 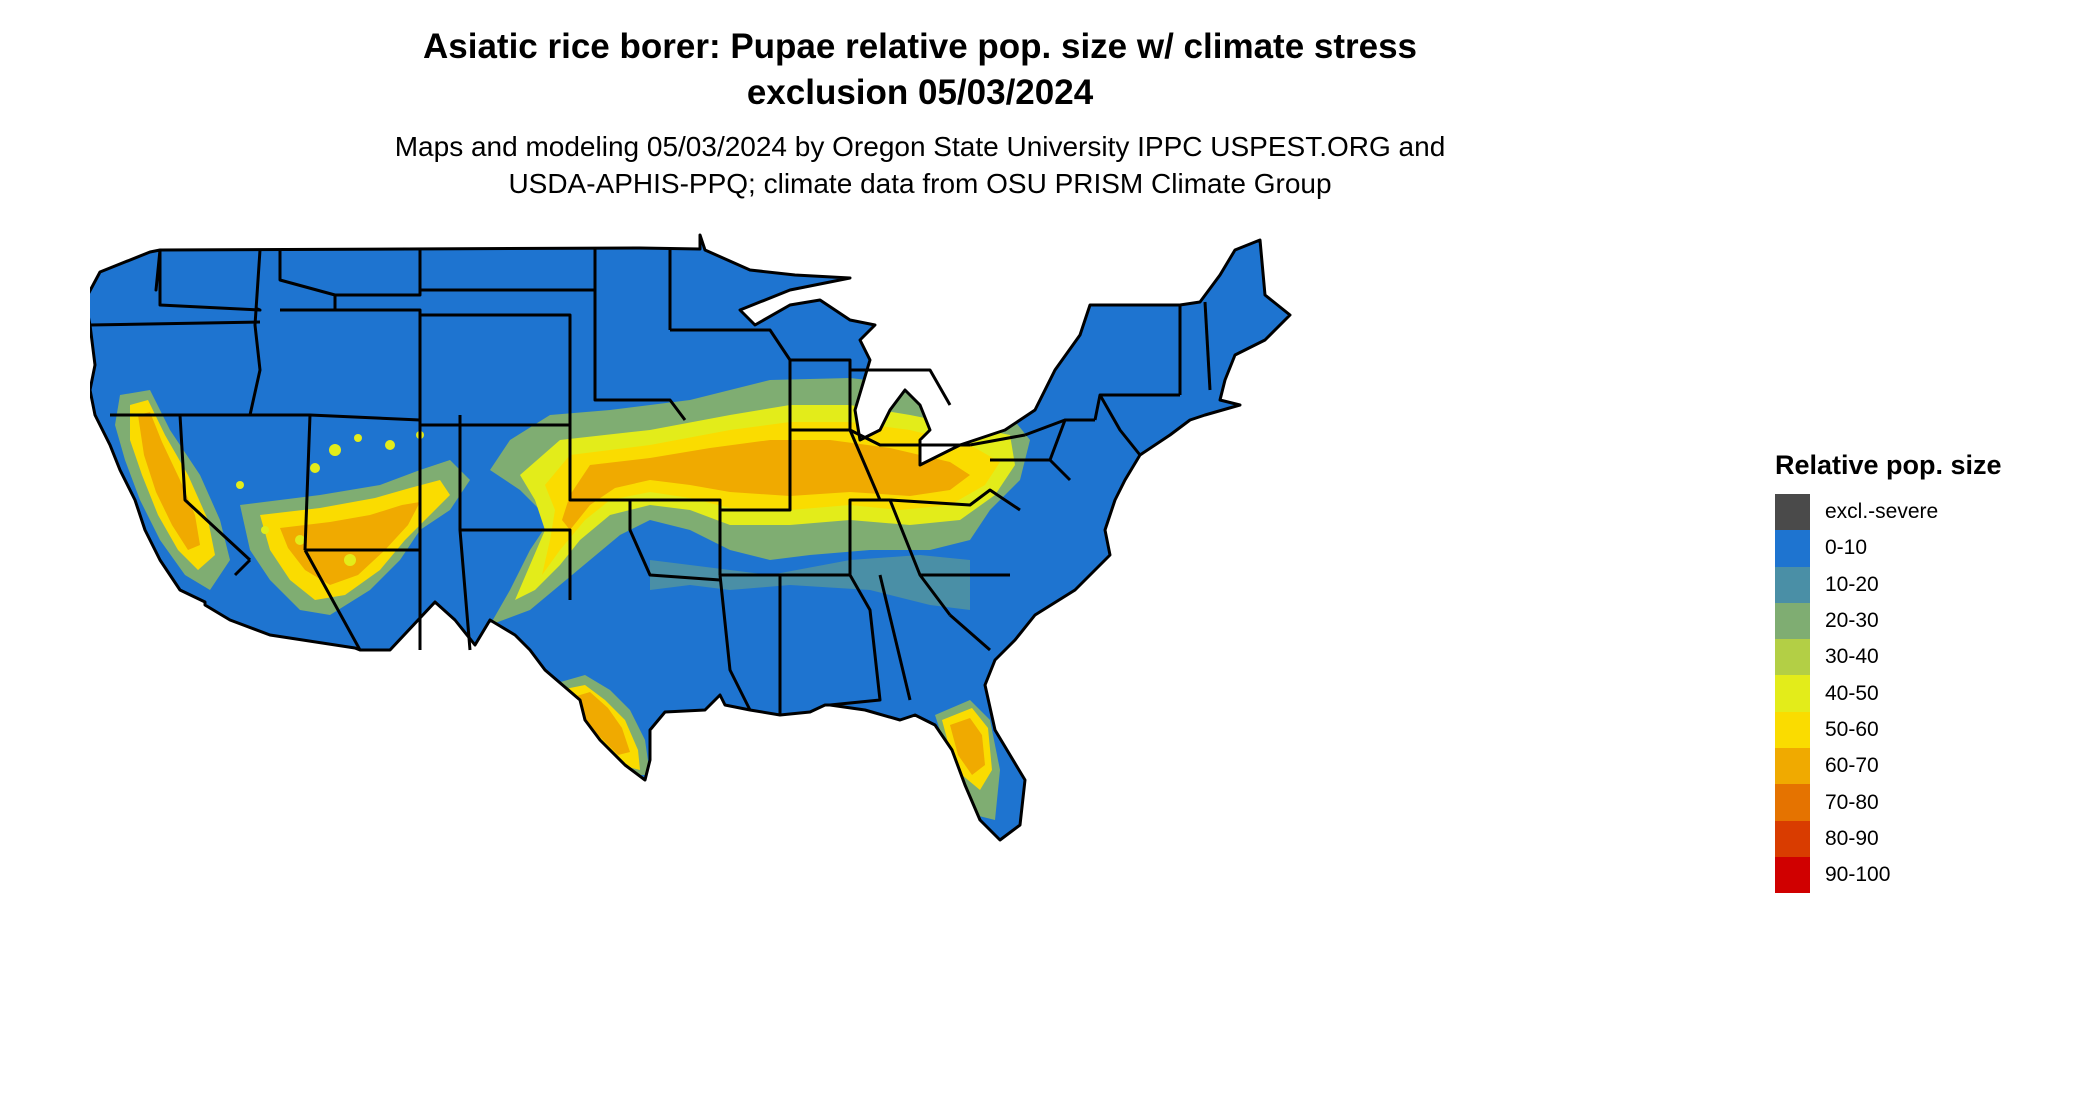 I want to click on legend-item: 90-100, so click(x=1925, y=875).